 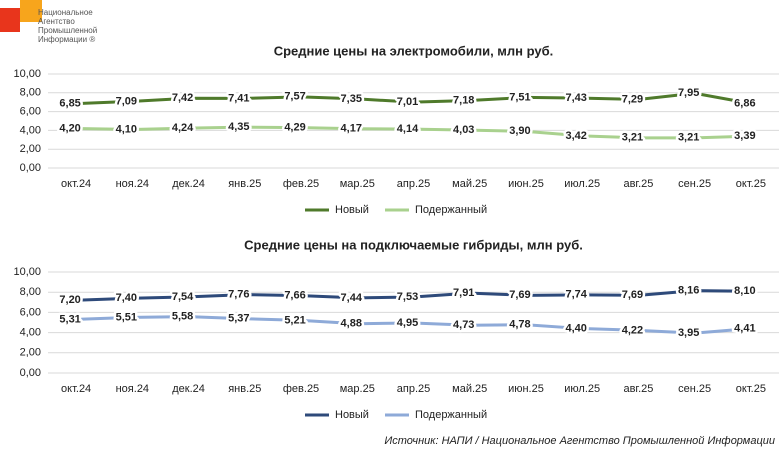 I want to click on data-label: 7,53, so click(x=407, y=297).